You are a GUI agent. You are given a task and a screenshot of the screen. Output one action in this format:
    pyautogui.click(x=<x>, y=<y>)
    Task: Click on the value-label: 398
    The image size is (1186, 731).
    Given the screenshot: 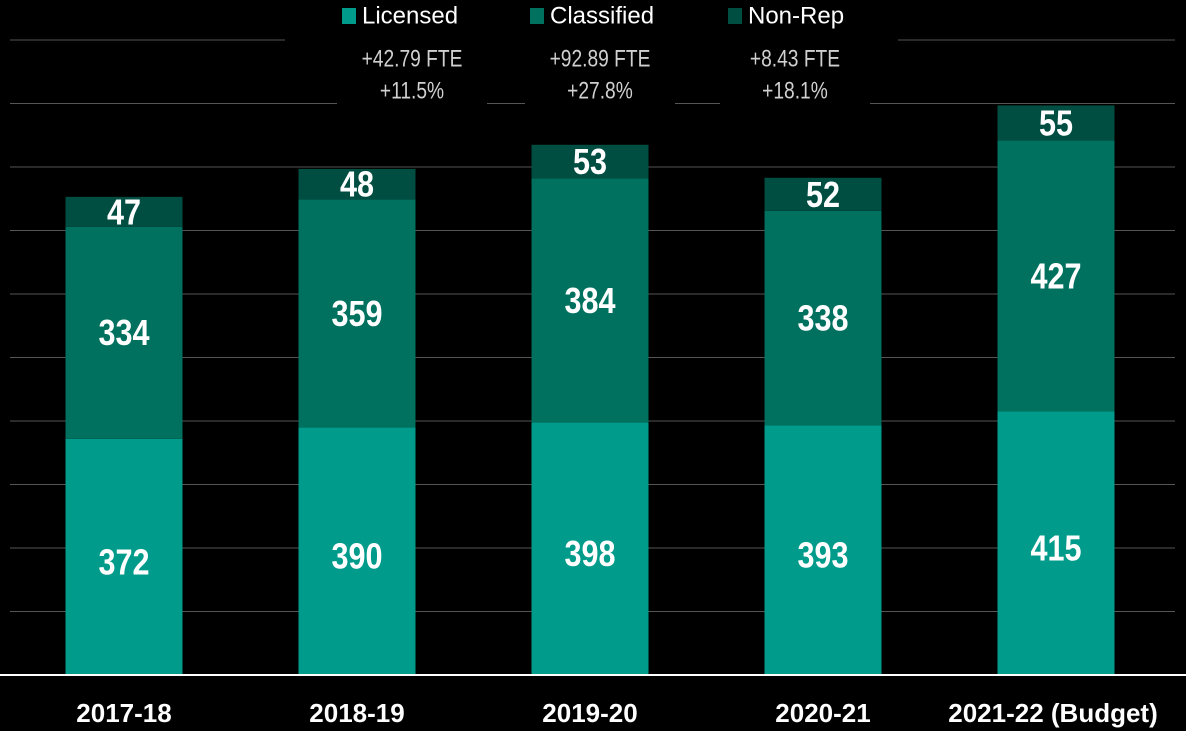 What is the action you would take?
    pyautogui.click(x=589, y=555)
    